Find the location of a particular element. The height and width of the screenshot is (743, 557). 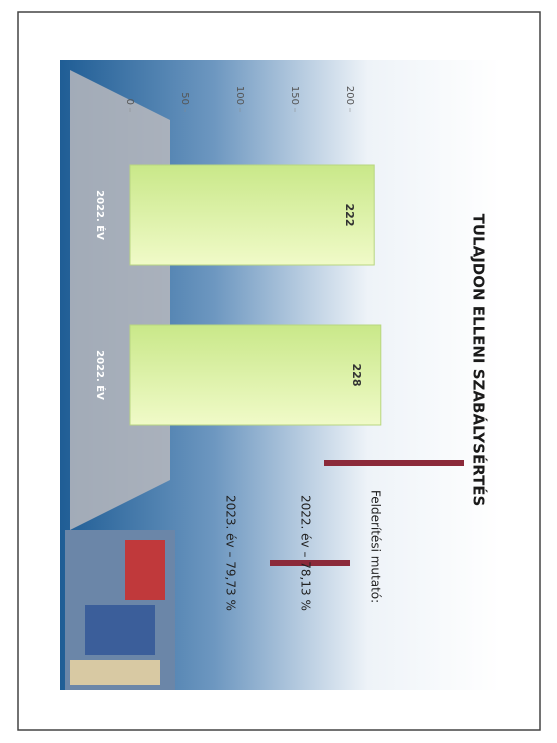

title-accent is located at coordinates (394, 463).